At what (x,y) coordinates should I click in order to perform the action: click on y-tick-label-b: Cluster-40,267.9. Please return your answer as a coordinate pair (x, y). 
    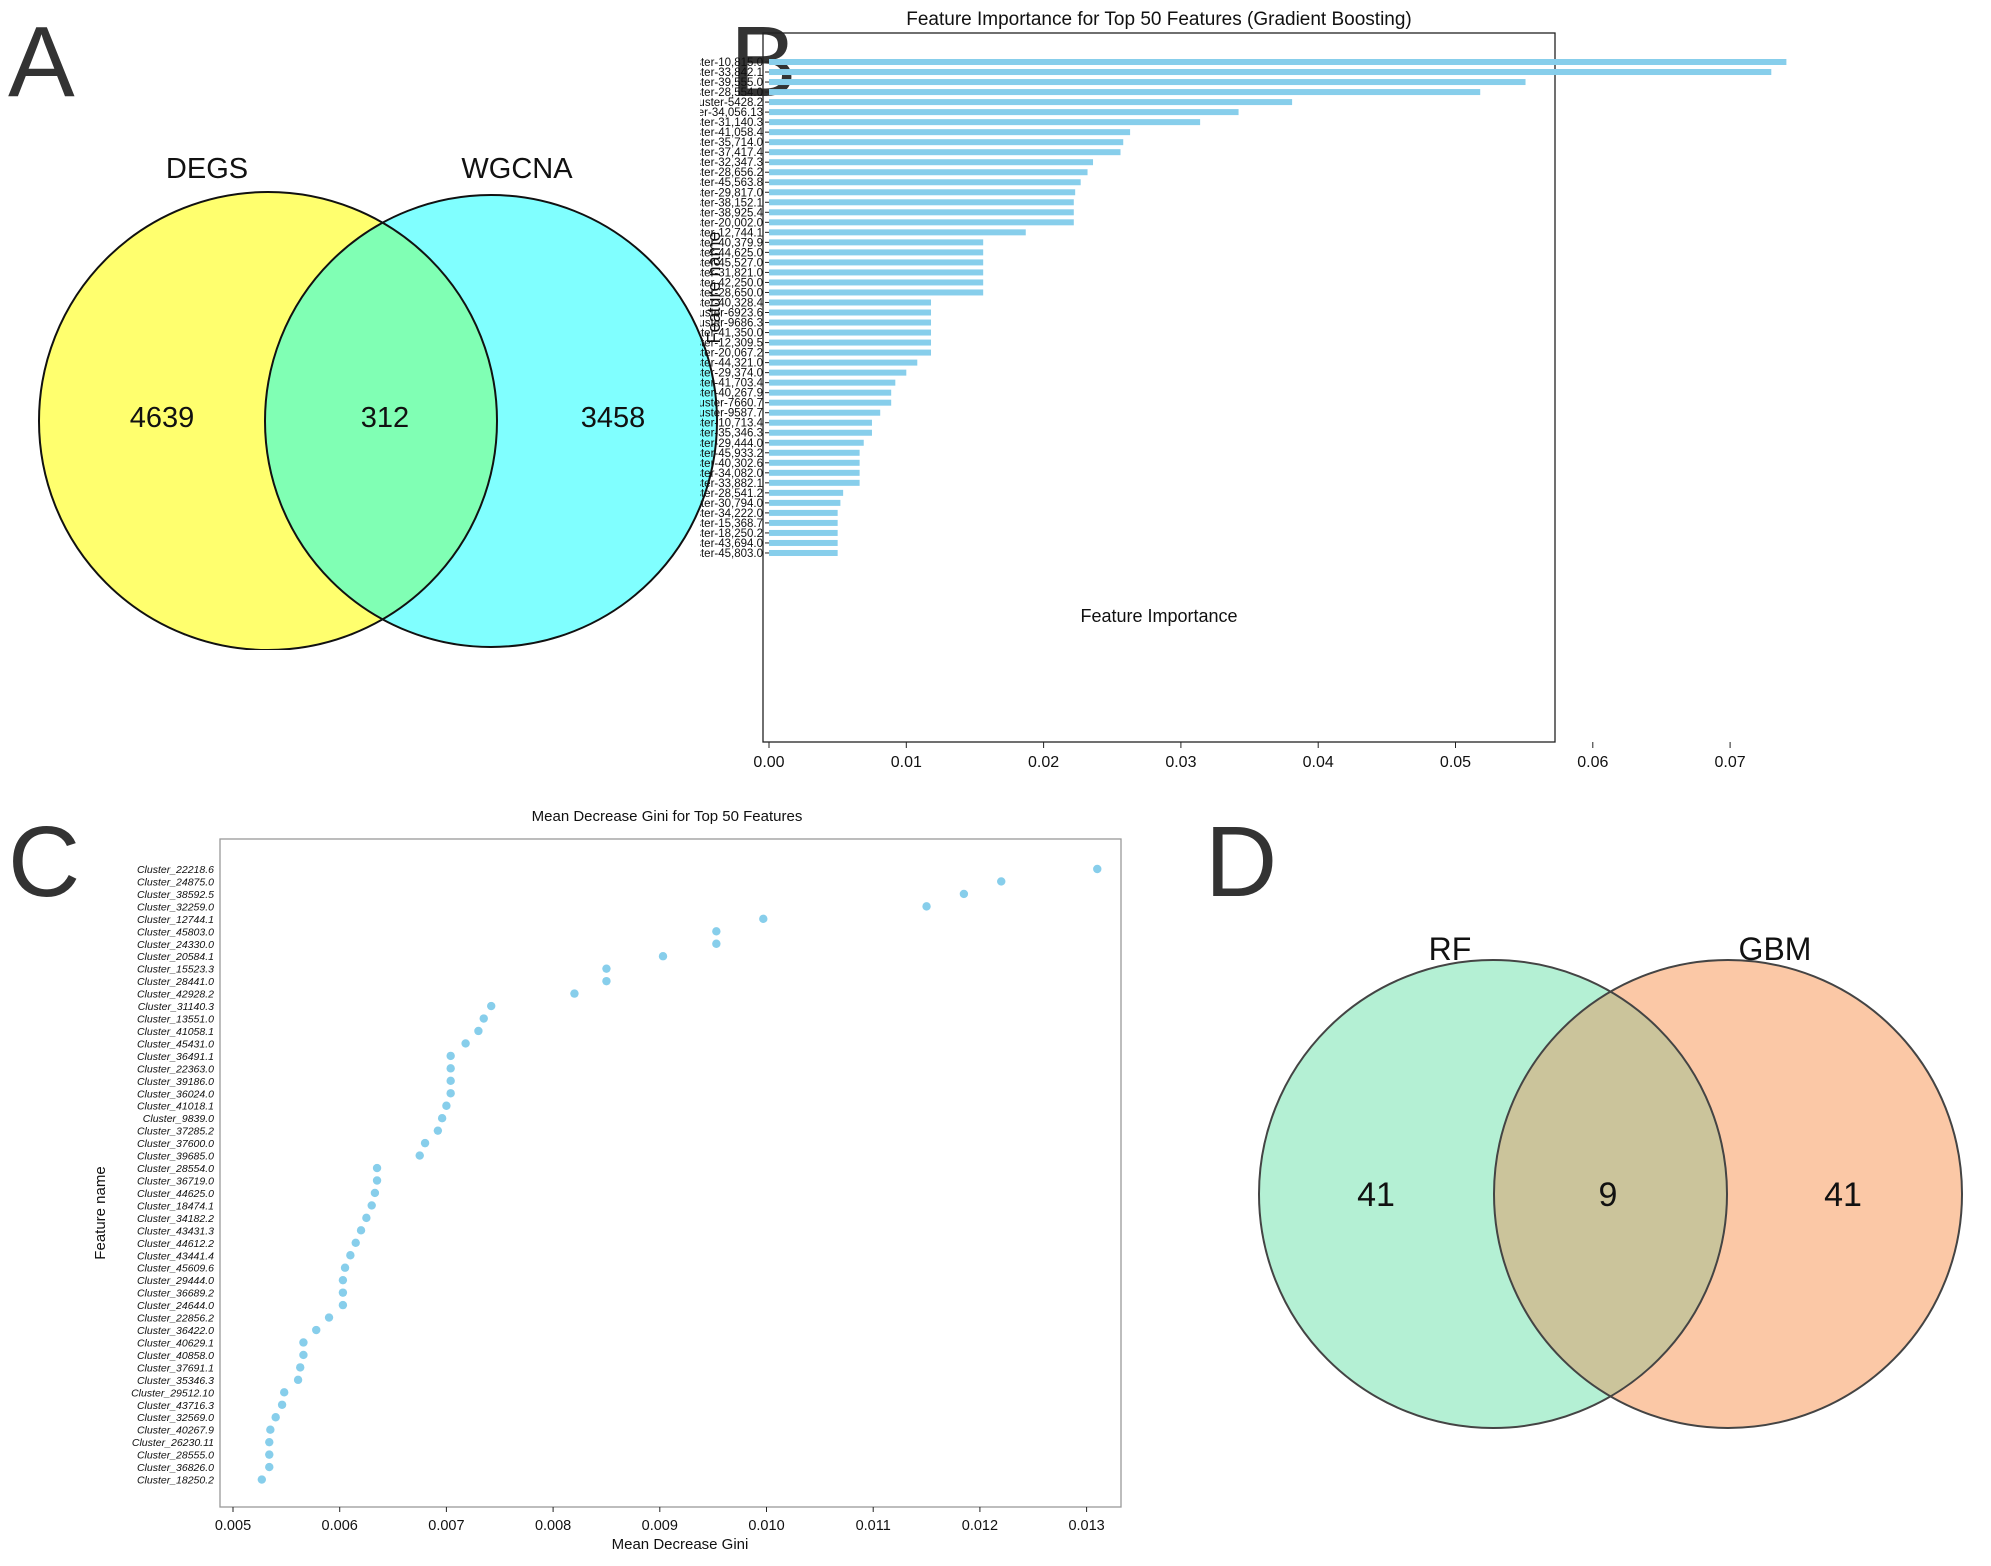
    Looking at the image, I should click on (731, 394).